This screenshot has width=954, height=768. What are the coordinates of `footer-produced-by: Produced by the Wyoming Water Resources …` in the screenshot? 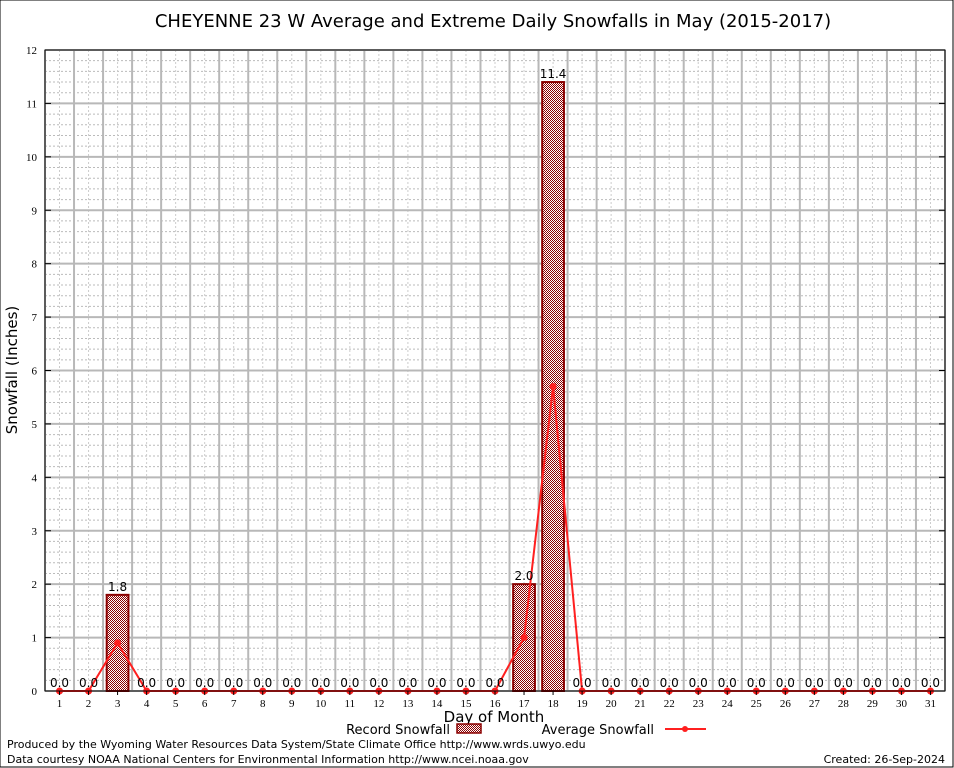 It's located at (296, 744).